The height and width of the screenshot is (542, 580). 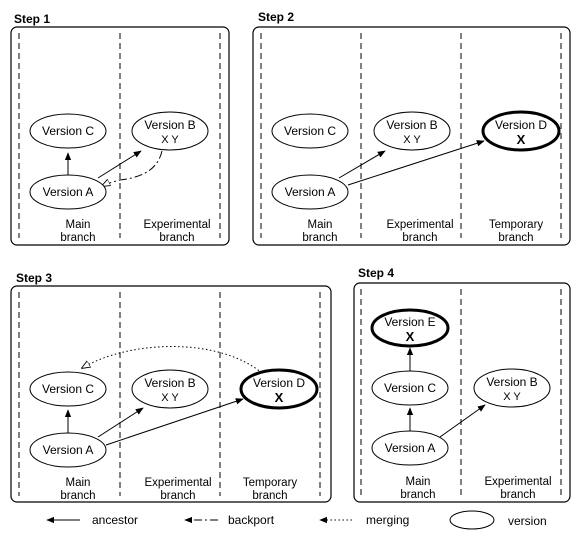 I want to click on legend-version-label: version, so click(x=527, y=521).